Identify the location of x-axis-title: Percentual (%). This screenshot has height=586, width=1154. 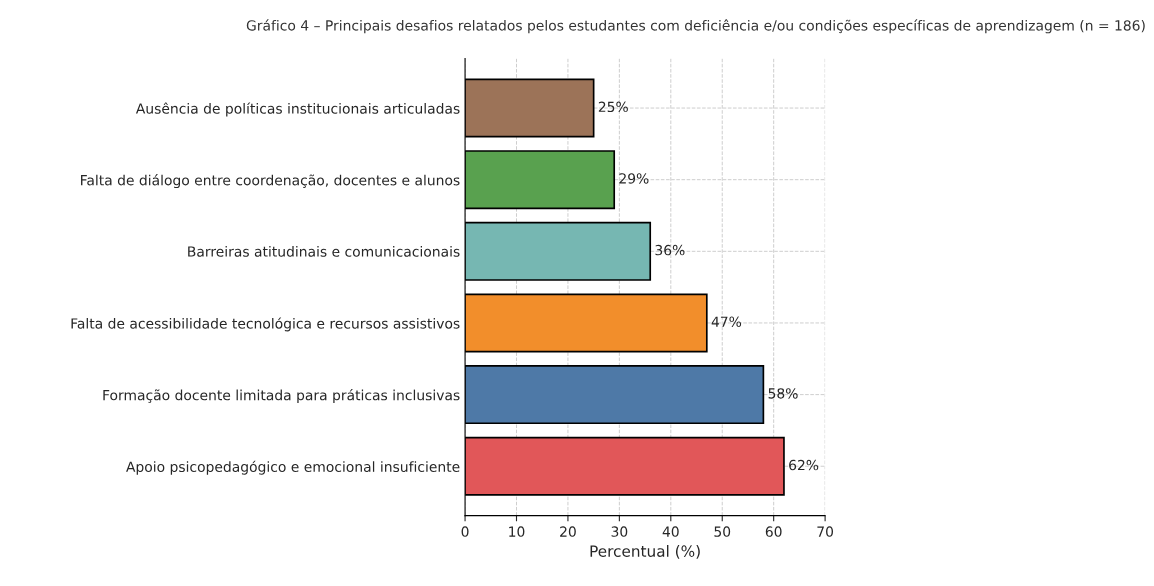
(645, 552).